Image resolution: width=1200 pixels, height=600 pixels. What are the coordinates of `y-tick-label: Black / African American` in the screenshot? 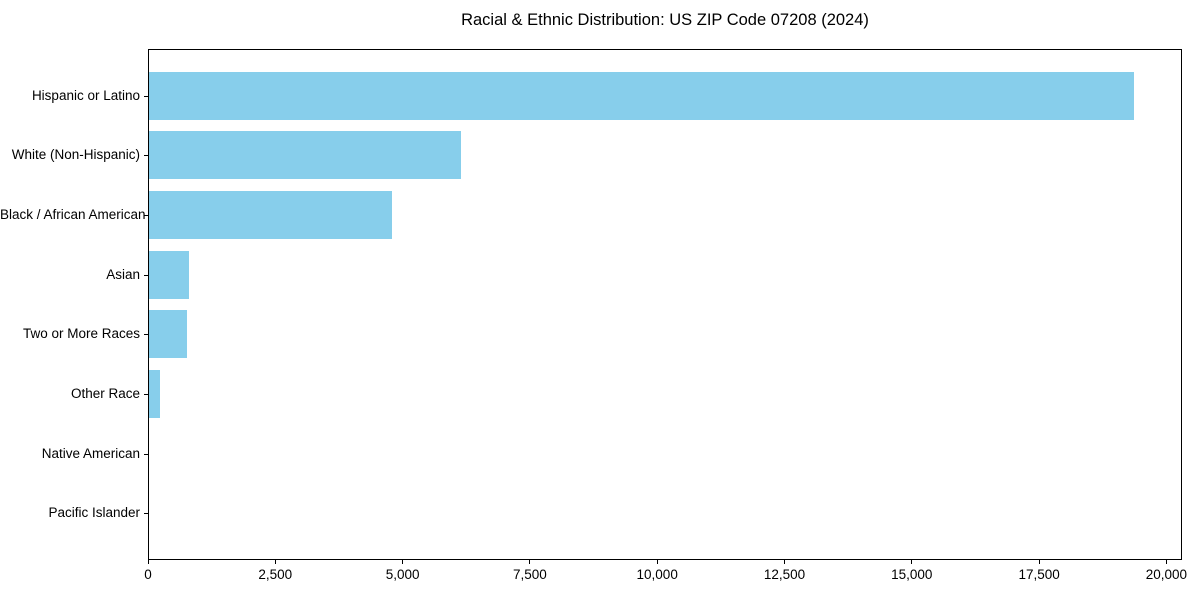 It's located at (73, 215).